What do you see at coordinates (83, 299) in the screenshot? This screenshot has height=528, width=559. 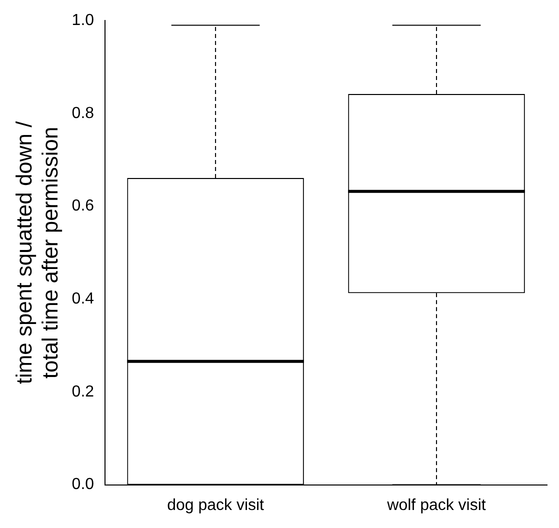 I see `y-tick-label: 0.4` at bounding box center [83, 299].